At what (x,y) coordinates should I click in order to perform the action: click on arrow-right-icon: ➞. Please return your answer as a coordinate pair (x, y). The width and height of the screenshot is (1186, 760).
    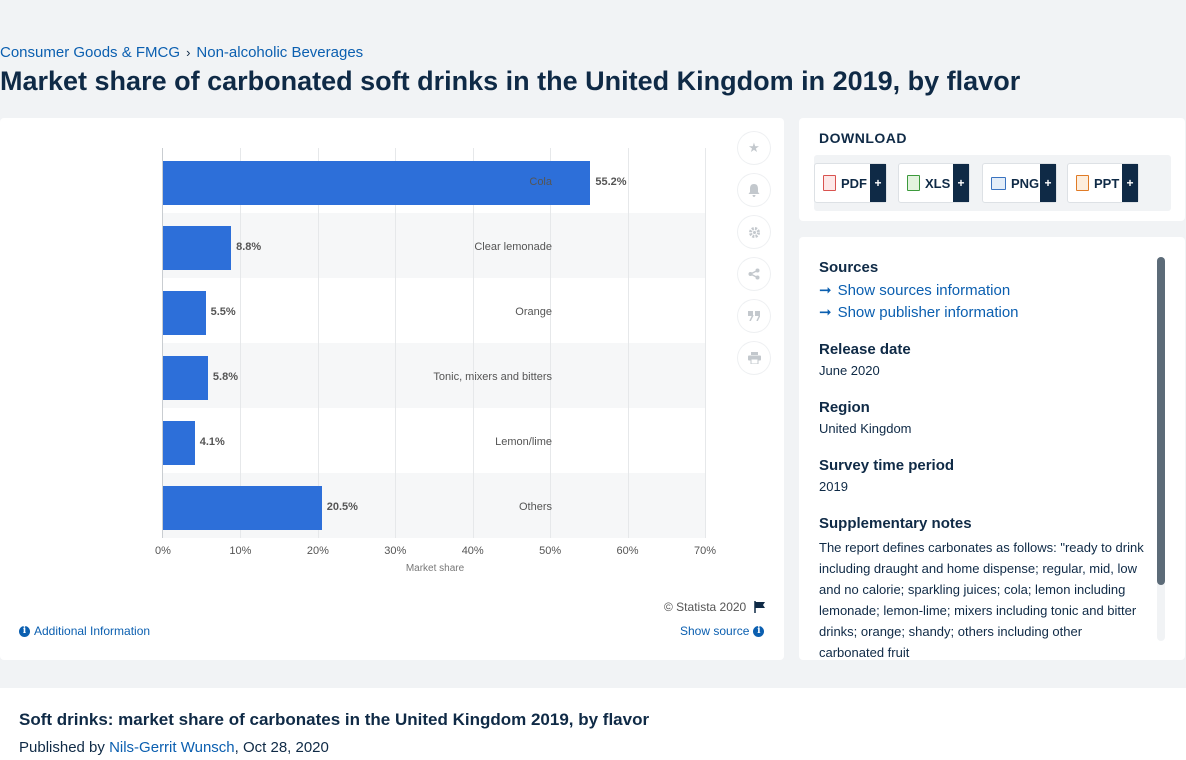
    Looking at the image, I should click on (825, 290).